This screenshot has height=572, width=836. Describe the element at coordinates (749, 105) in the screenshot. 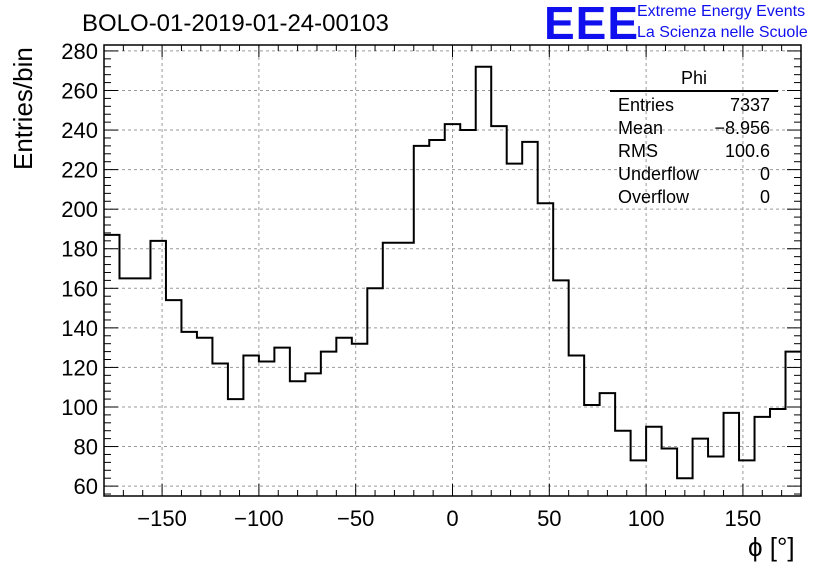

I see `stats-value: 7337` at that location.